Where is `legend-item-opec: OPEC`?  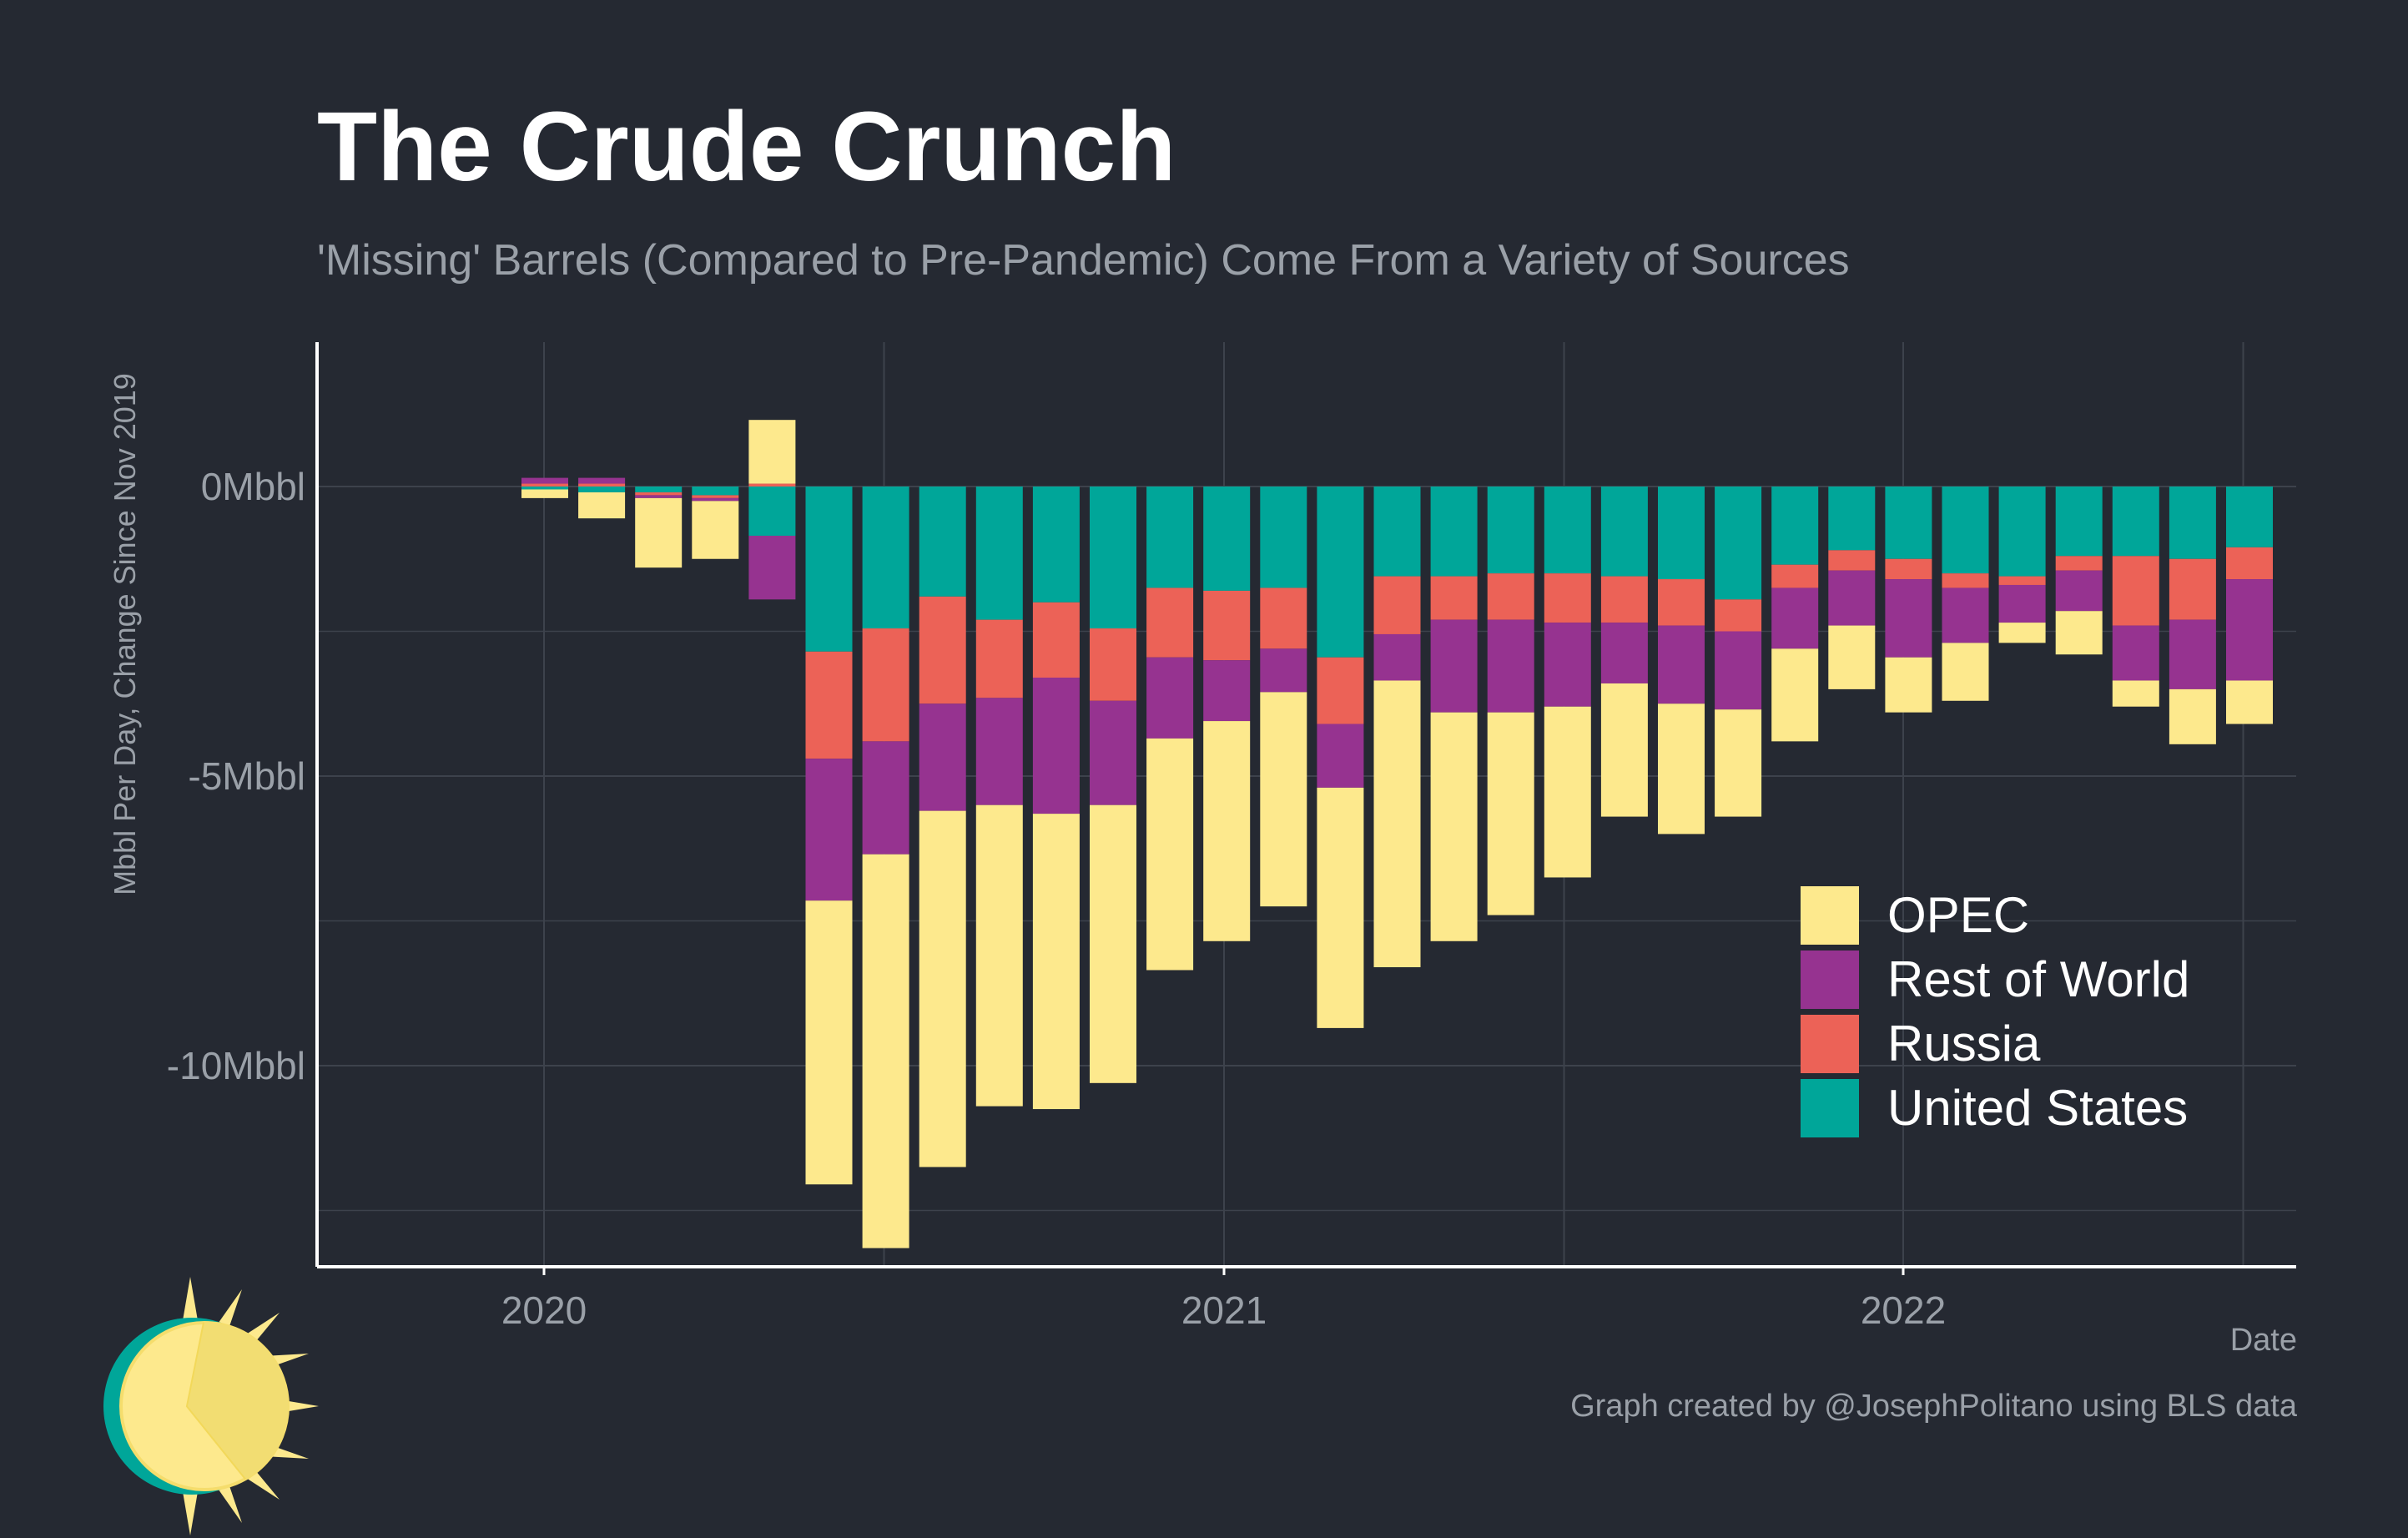 legend-item-opec: OPEC is located at coordinates (1995, 915).